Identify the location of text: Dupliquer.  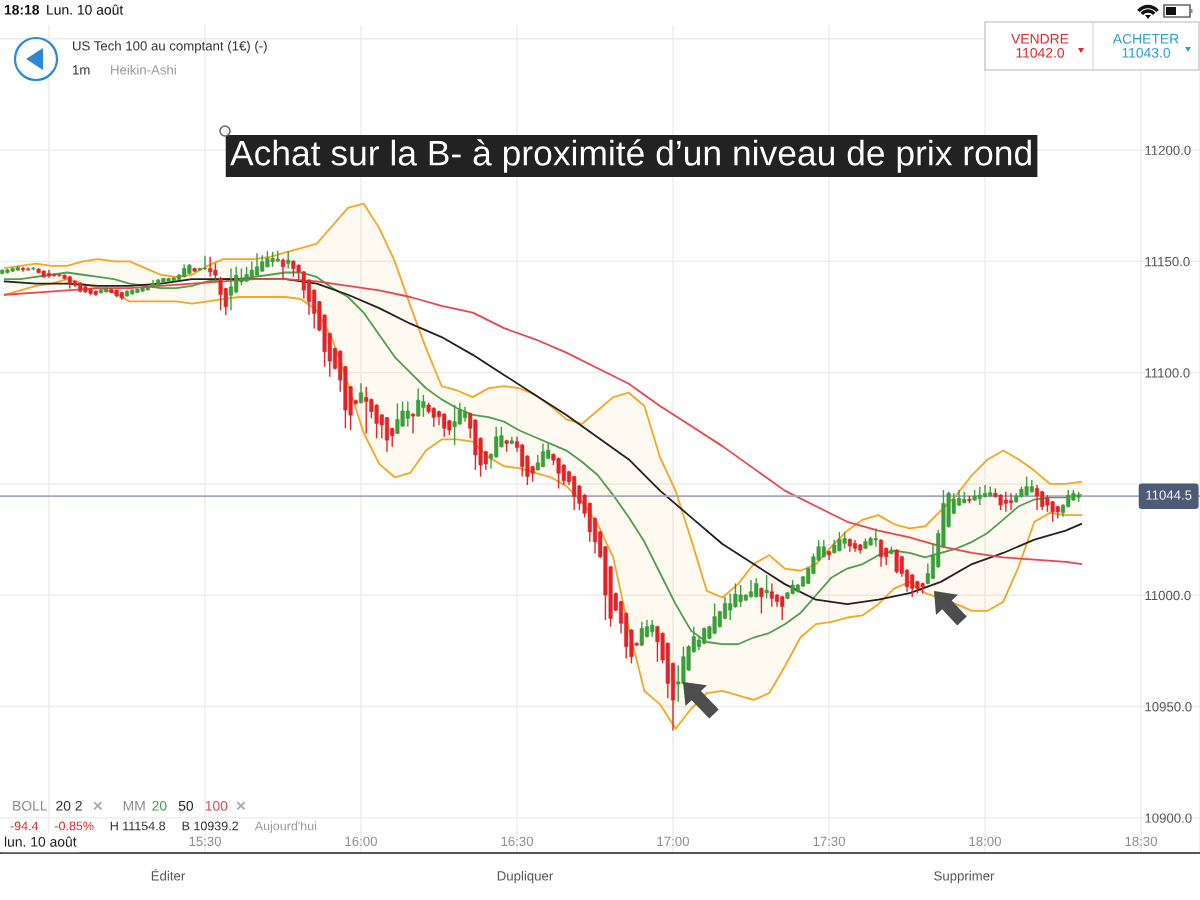
(525, 877).